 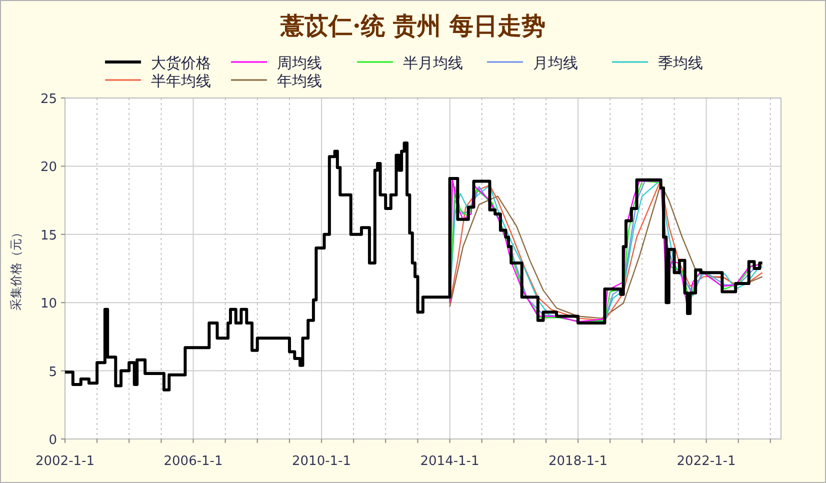 I want to click on legend-label: 年均线, so click(x=299, y=81).